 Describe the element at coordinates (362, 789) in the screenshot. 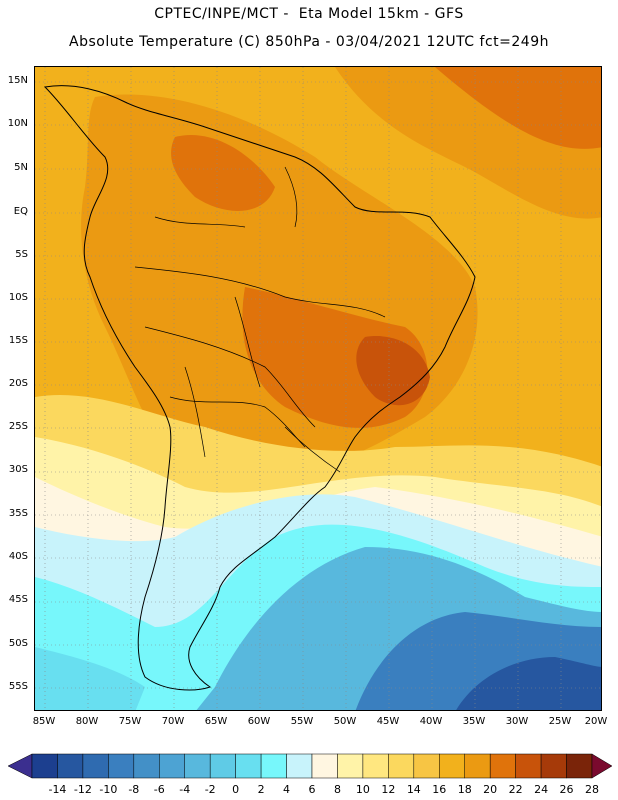

I see `colorbar-label: 10` at that location.